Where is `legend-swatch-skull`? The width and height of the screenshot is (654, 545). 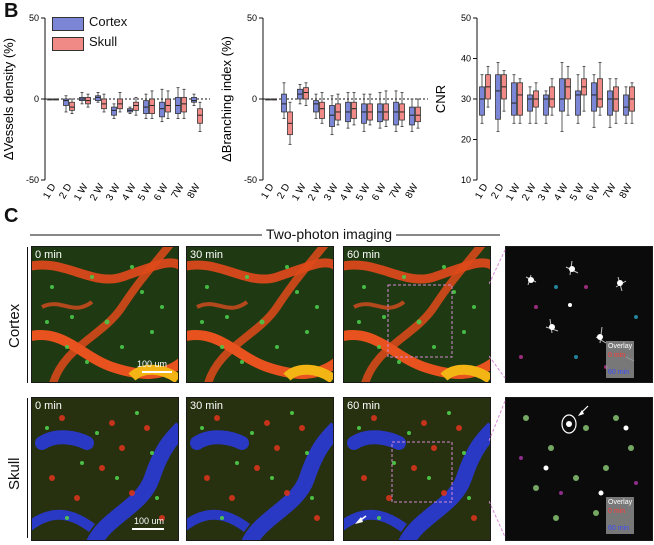
legend-swatch-skull is located at coordinates (68, 44).